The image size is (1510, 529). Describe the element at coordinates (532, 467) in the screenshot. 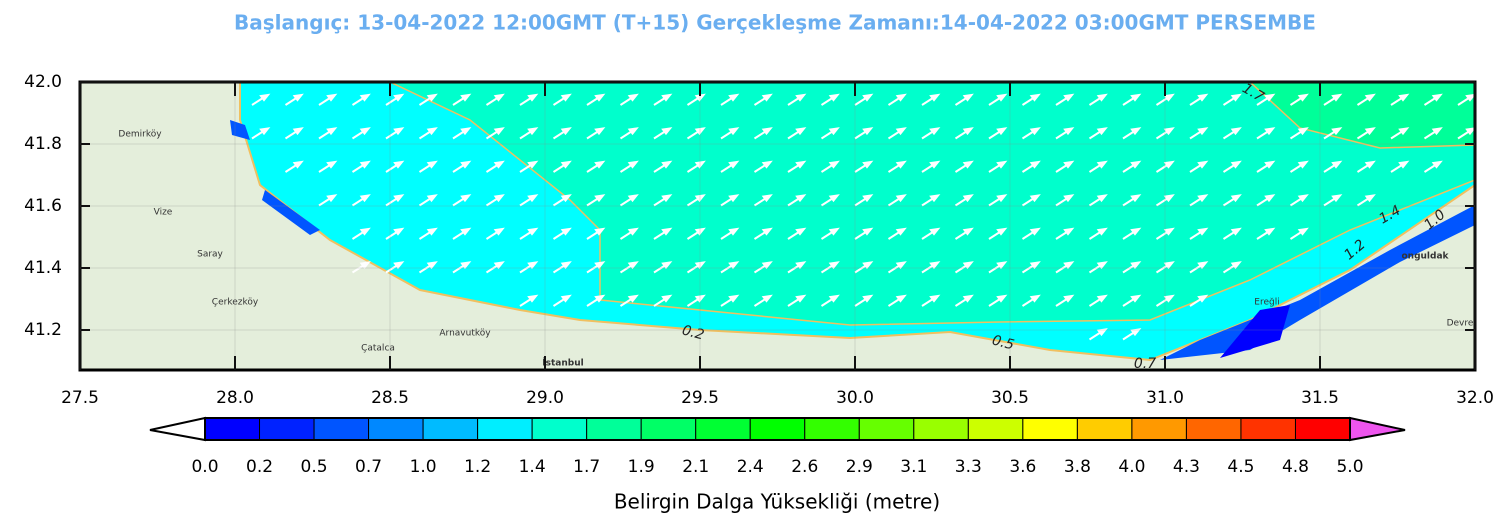

I see `colorbar-label: 1.4` at that location.